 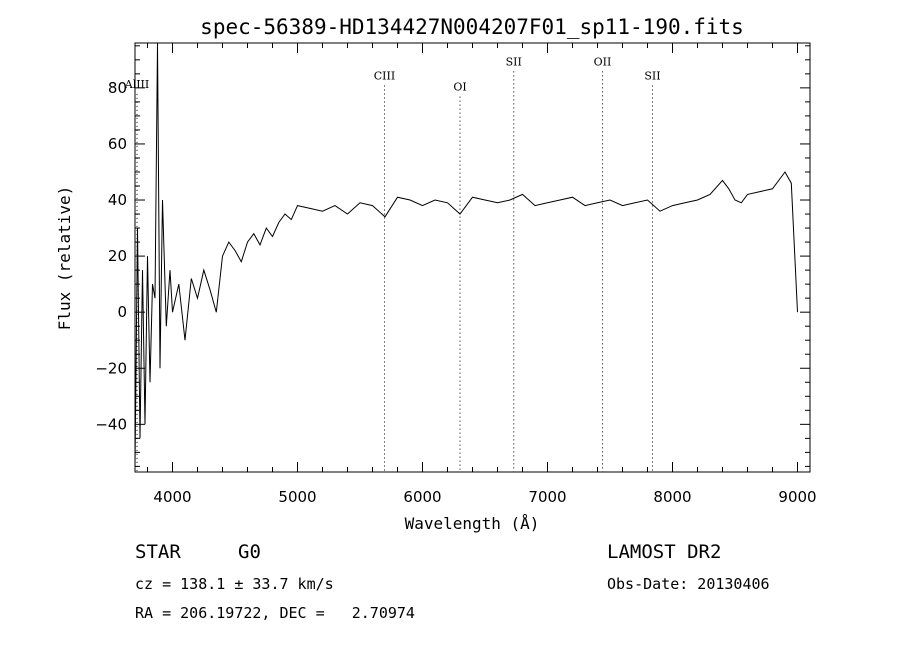 I want to click on x-tick-label: 5000, so click(x=297, y=497).